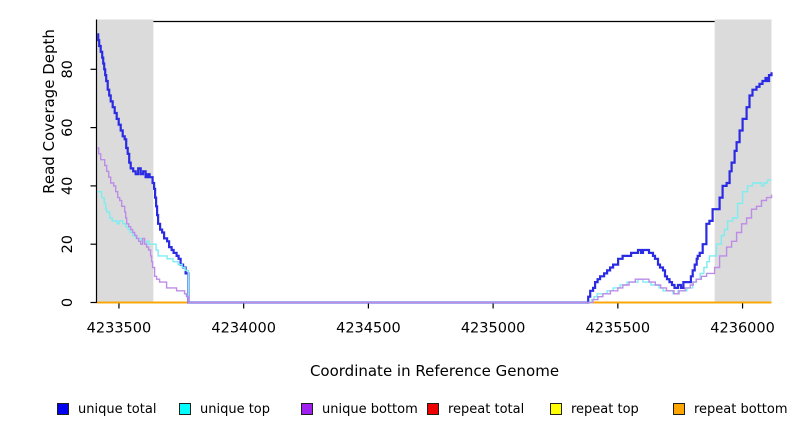 The width and height of the screenshot is (792, 432). Describe the element at coordinates (243, 329) in the screenshot. I see `x-tick-label: 4234000` at that location.